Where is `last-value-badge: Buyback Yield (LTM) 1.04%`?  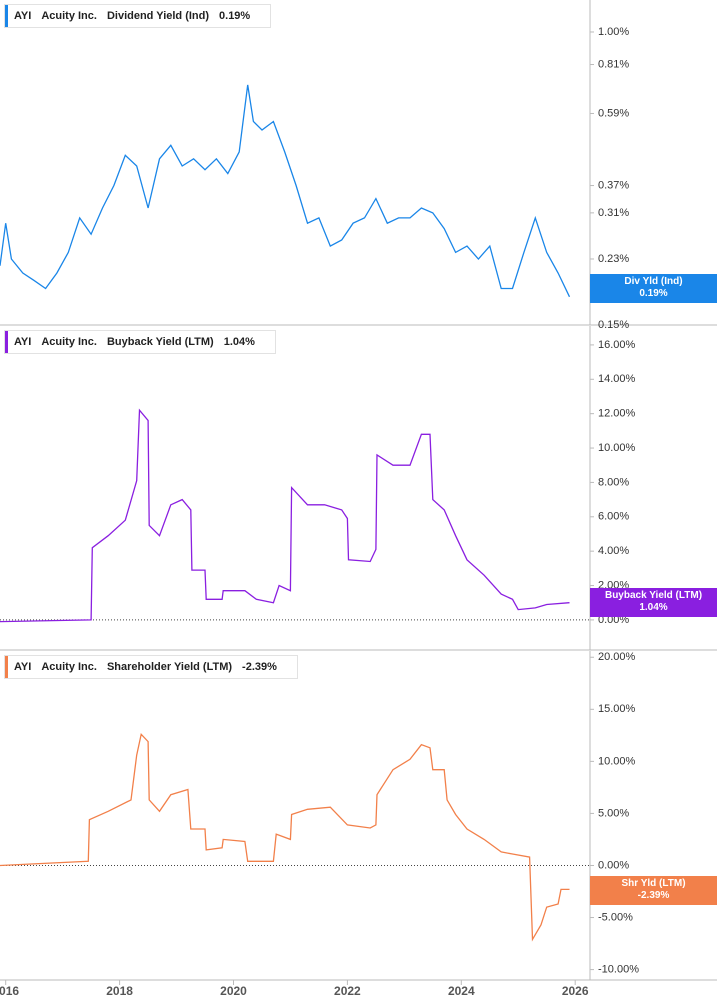
last-value-badge: Buyback Yield (LTM) 1.04% is located at coordinates (653, 602).